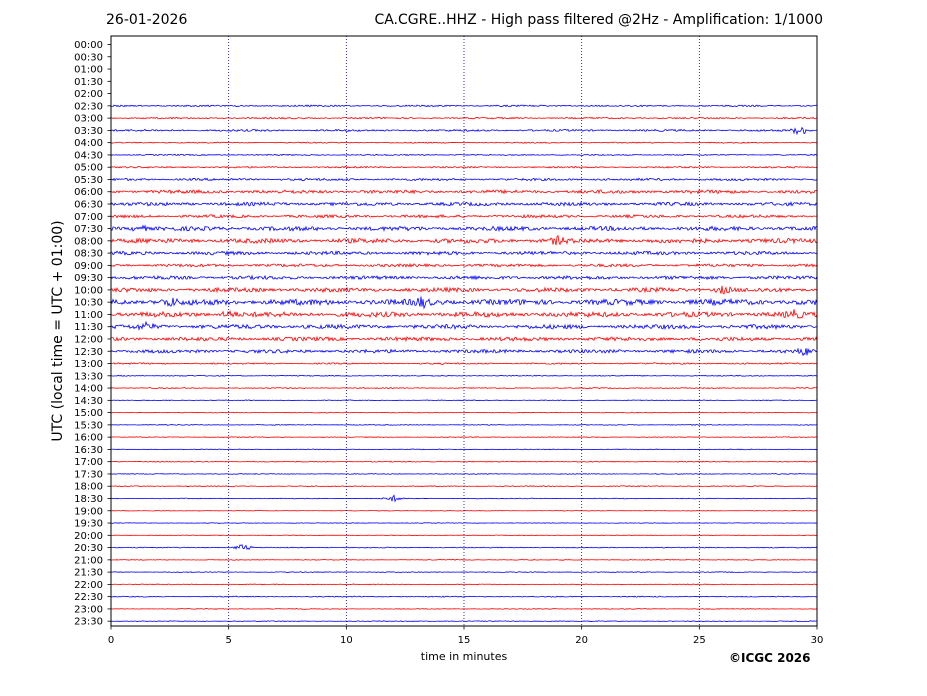  Describe the element at coordinates (111, 640) in the screenshot. I see `x-tick-label: 0` at that location.